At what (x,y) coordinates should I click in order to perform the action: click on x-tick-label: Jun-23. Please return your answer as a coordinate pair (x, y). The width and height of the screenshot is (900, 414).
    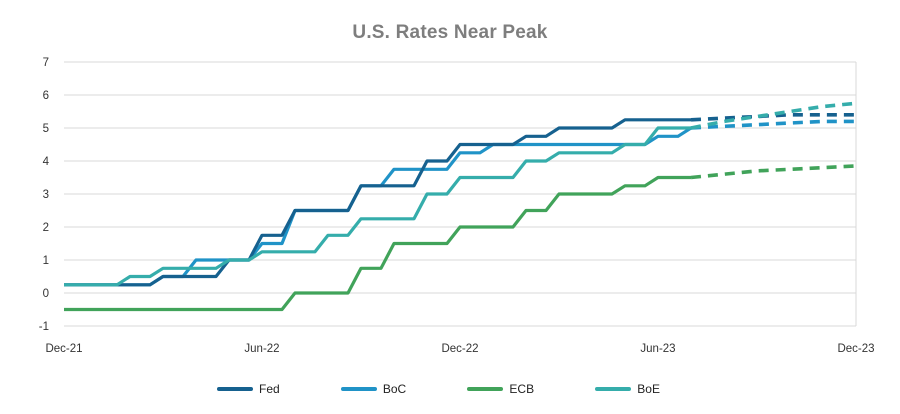
    Looking at the image, I should click on (657, 349).